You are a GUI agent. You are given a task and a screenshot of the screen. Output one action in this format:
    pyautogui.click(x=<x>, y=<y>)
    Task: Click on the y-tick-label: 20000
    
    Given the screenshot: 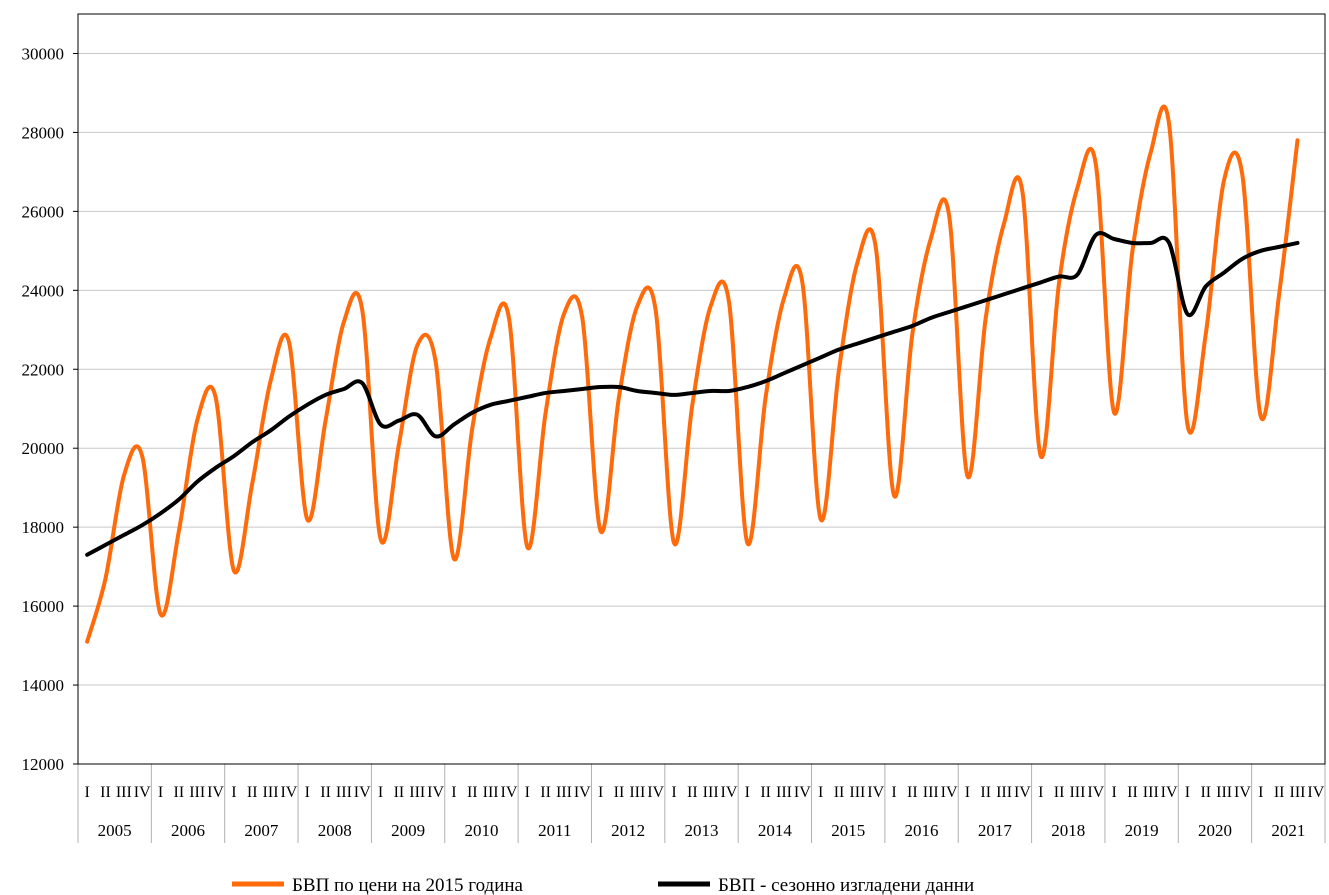 What is the action you would take?
    pyautogui.click(x=43, y=448)
    